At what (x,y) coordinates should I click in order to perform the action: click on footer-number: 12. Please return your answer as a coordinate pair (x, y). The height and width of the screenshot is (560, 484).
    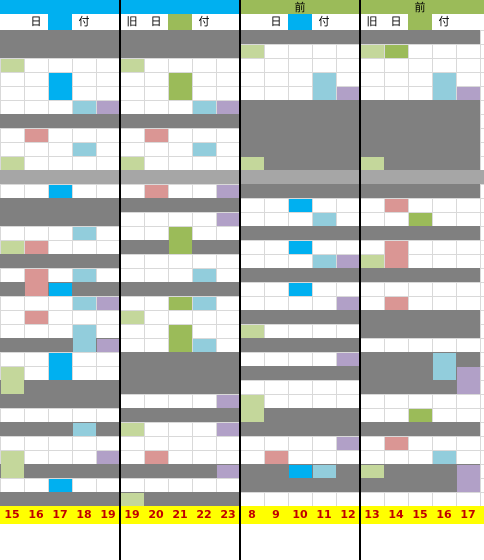
    Looking at the image, I should click on (348, 514).